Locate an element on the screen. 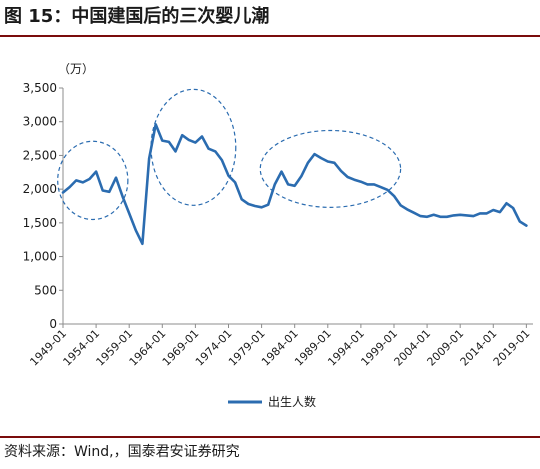 The width and height of the screenshot is (540, 469). y-tick-label: 0 is located at coordinates (53, 324).